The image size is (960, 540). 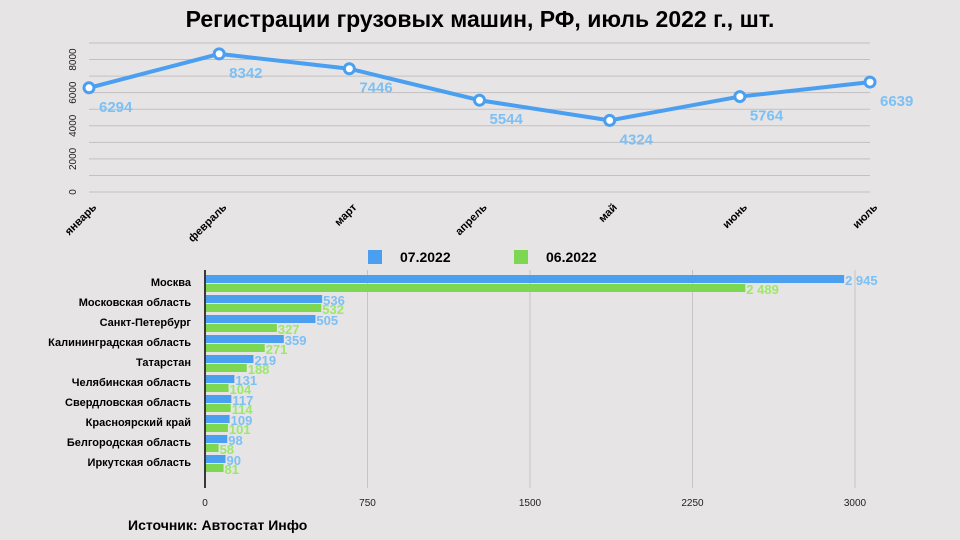 I want to click on y-tick-label: 2000, so click(x=73, y=158).